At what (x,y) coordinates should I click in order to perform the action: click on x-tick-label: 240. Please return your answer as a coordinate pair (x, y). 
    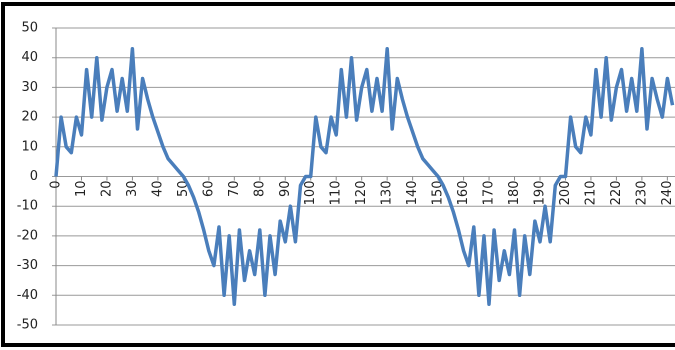
    Looking at the image, I should click on (667, 193).